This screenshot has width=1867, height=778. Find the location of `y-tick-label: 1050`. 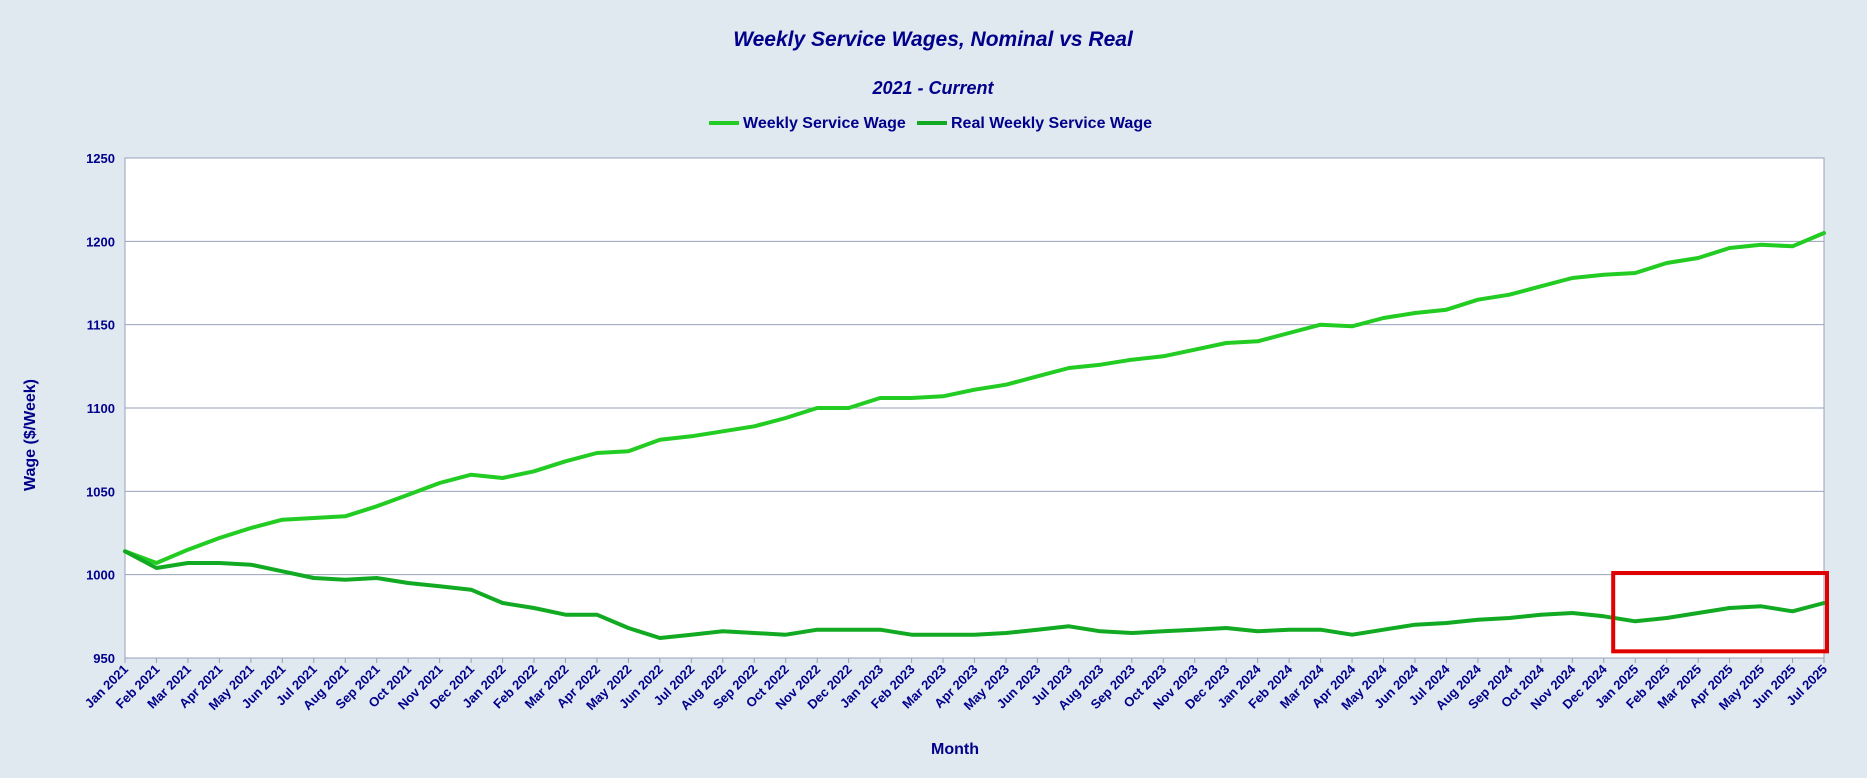

y-tick-label: 1050 is located at coordinates (100, 491).